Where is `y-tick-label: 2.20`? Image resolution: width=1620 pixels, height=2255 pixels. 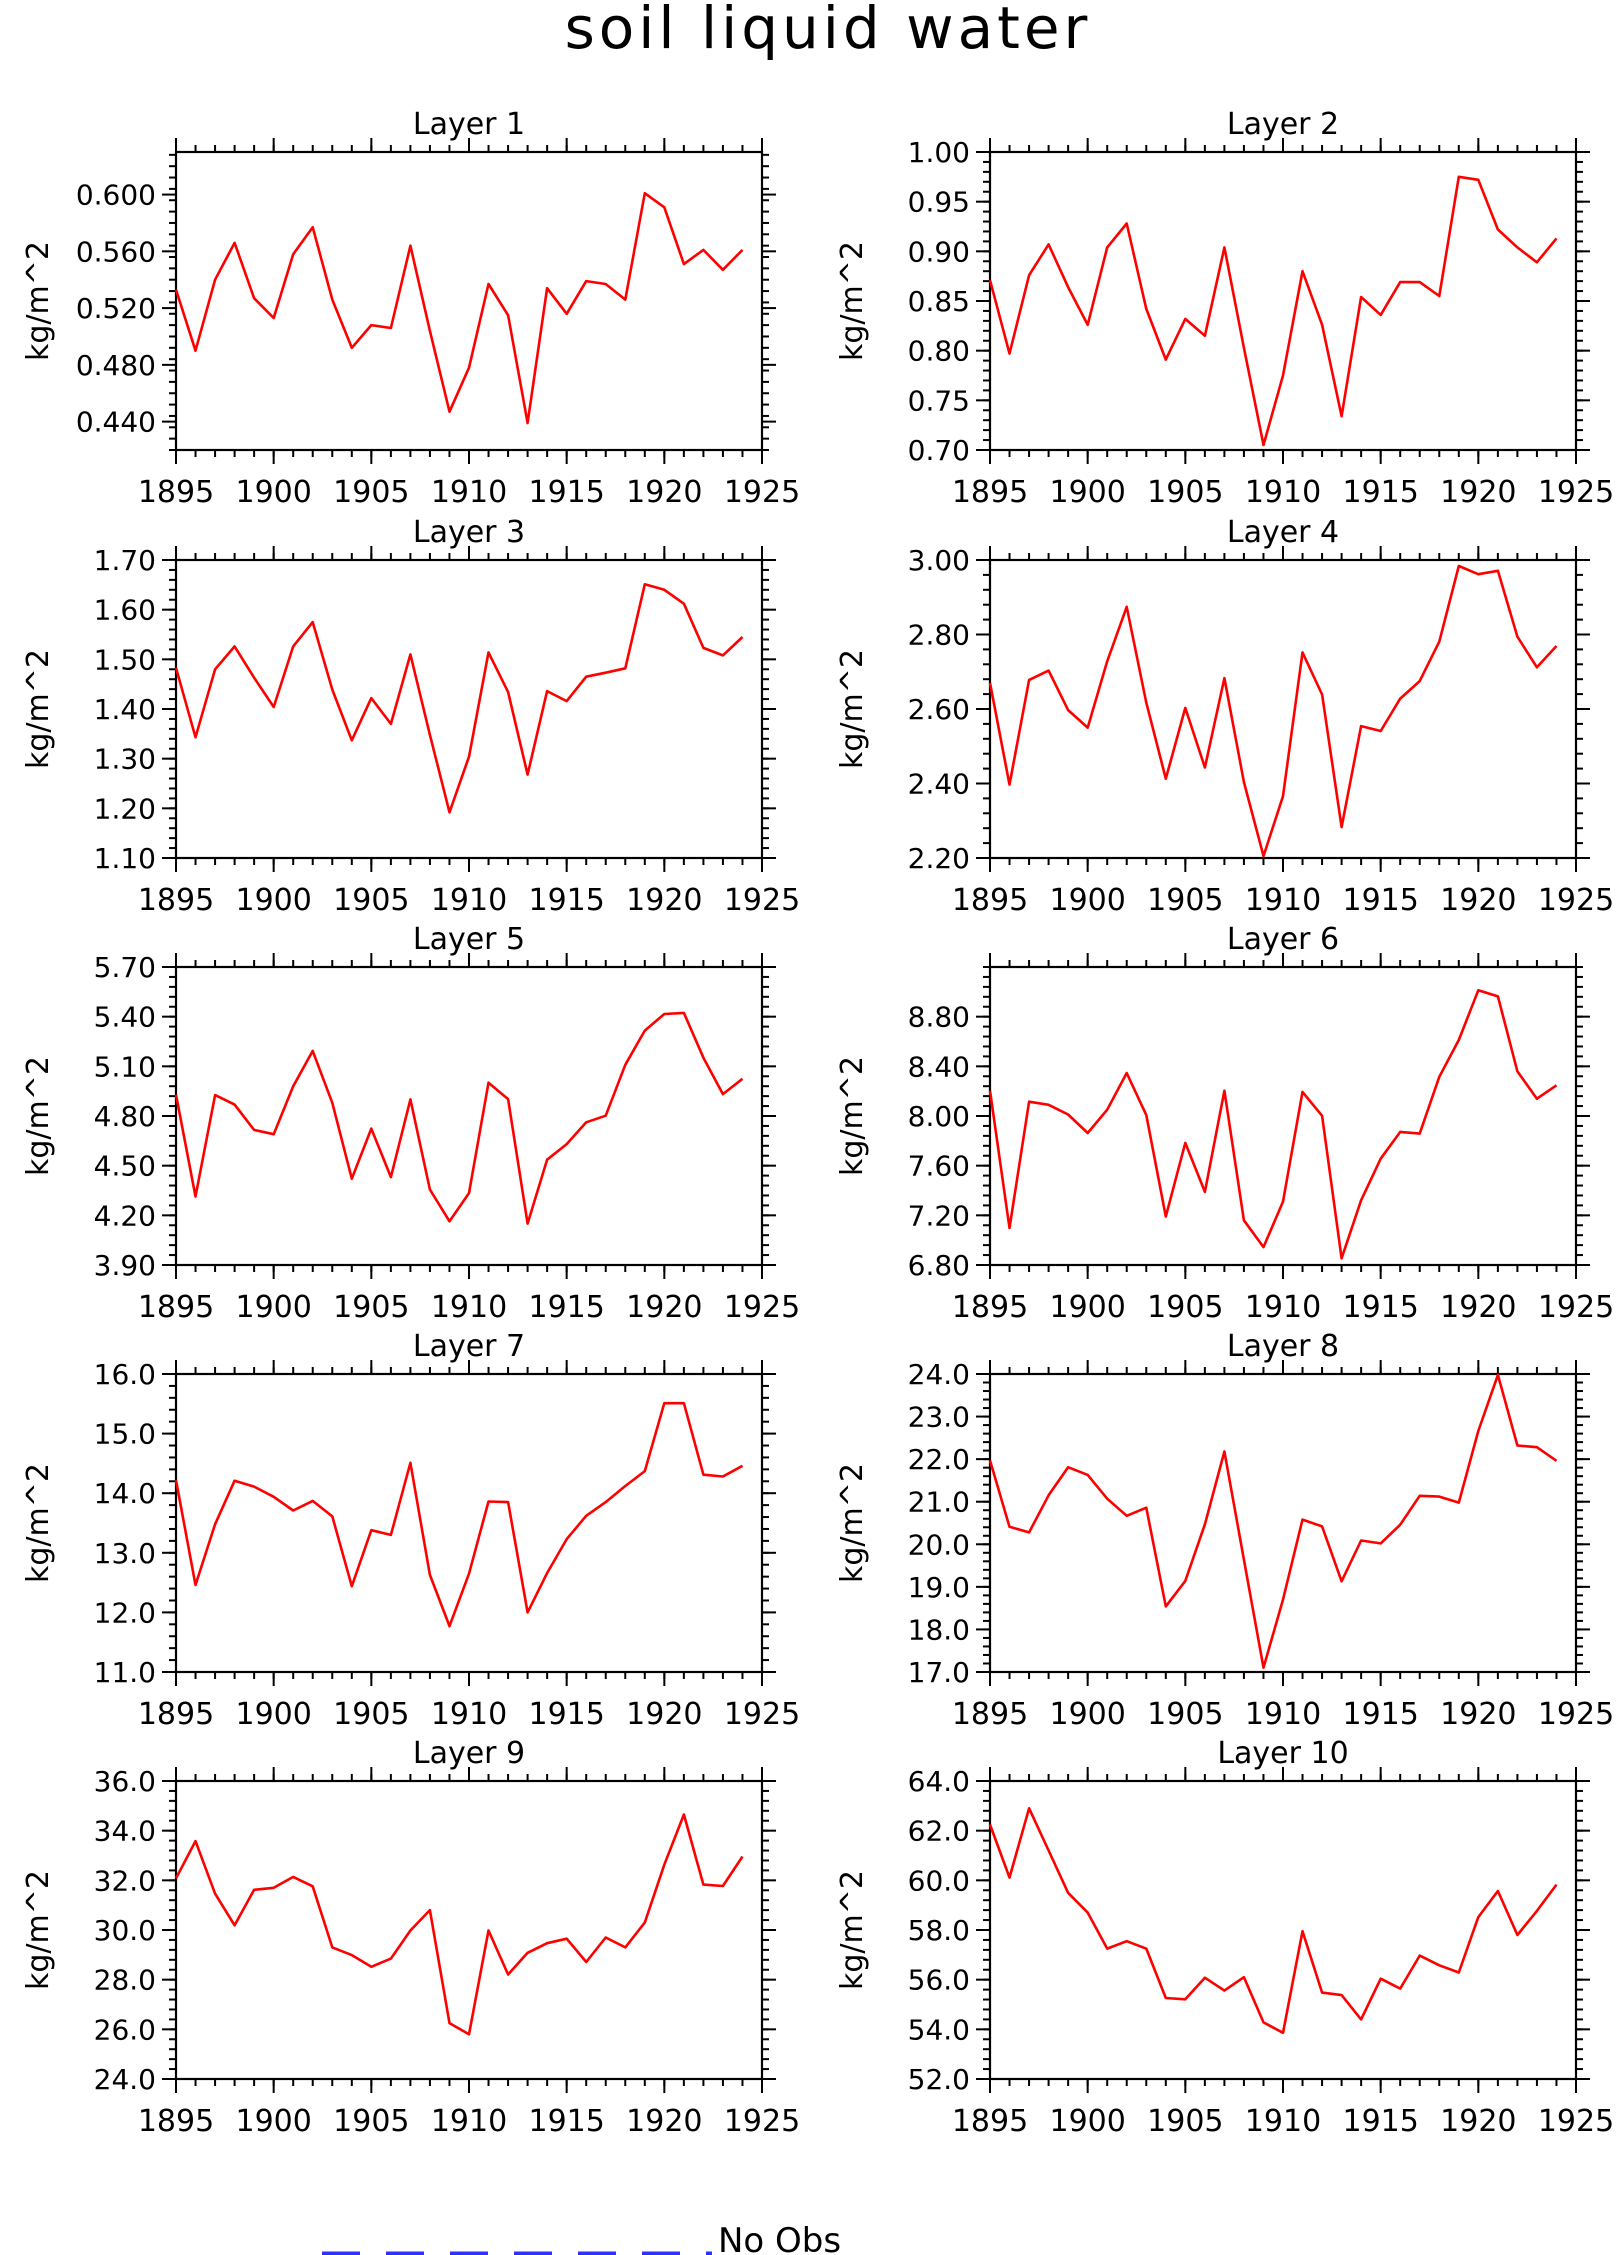 y-tick-label: 2.20 is located at coordinates (939, 858).